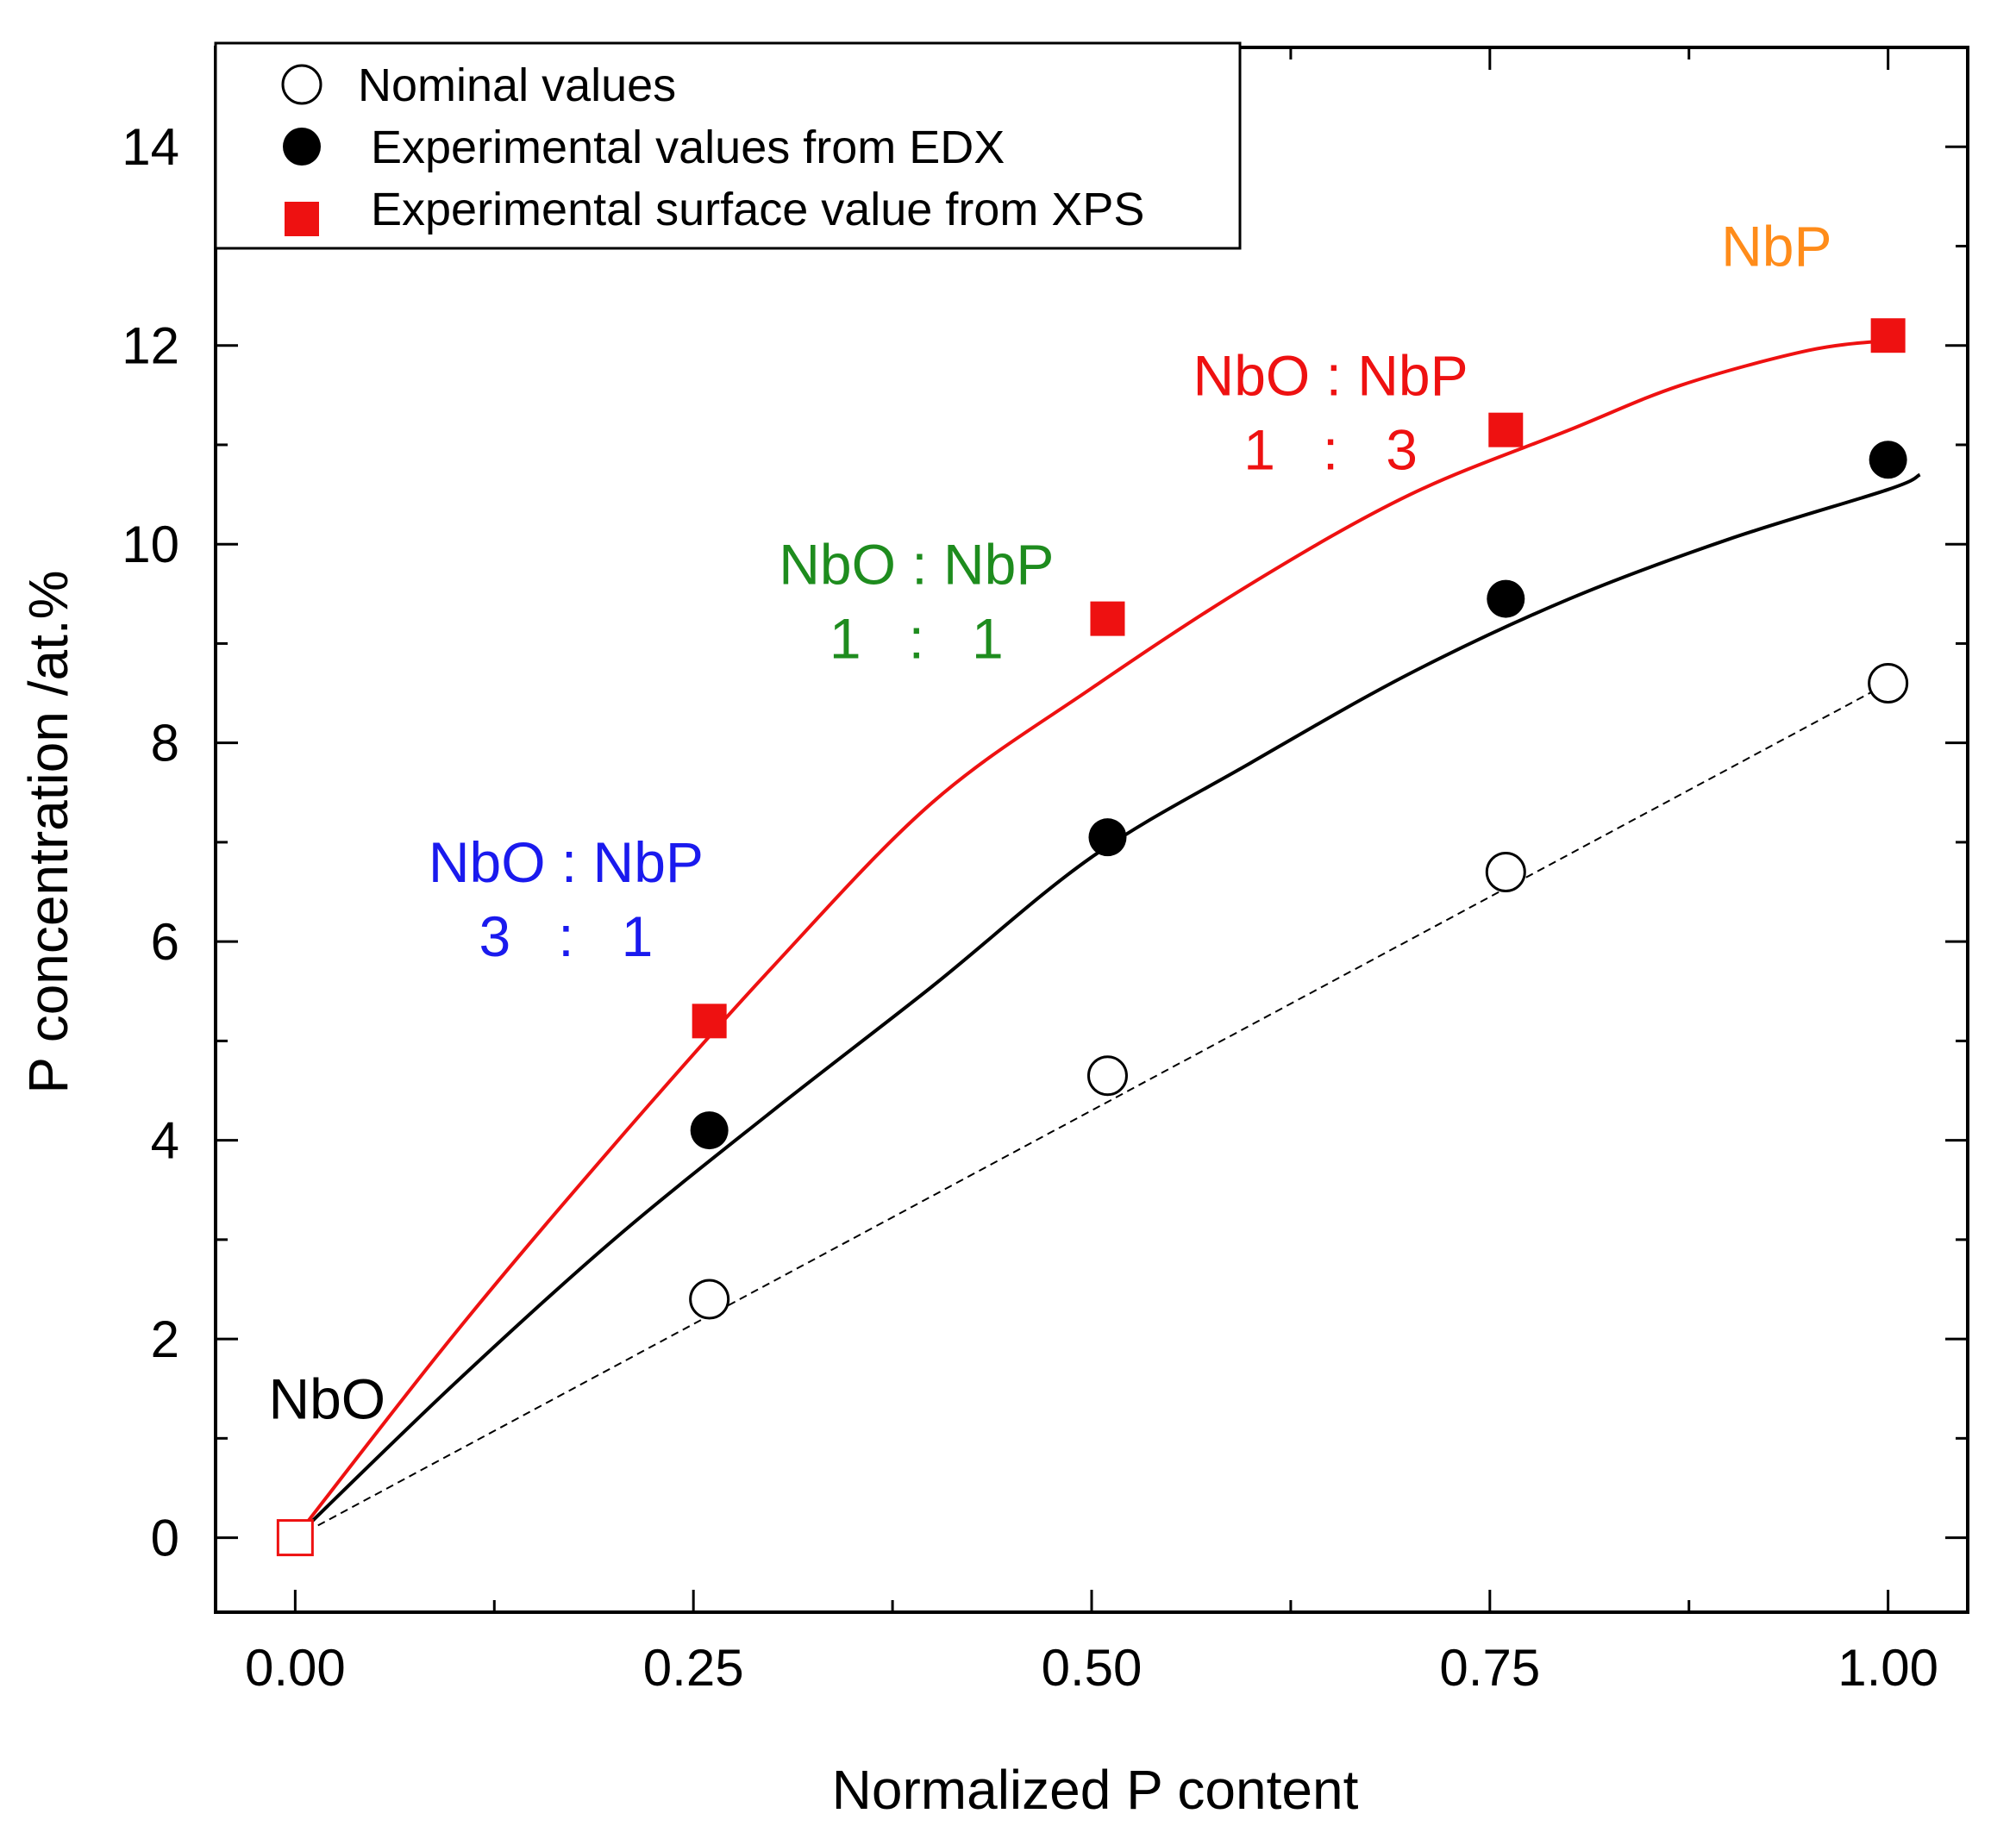 Image resolution: width=2016 pixels, height=1826 pixels. Describe the element at coordinates (151, 346) in the screenshot. I see `y-tick-label: 12` at that location.